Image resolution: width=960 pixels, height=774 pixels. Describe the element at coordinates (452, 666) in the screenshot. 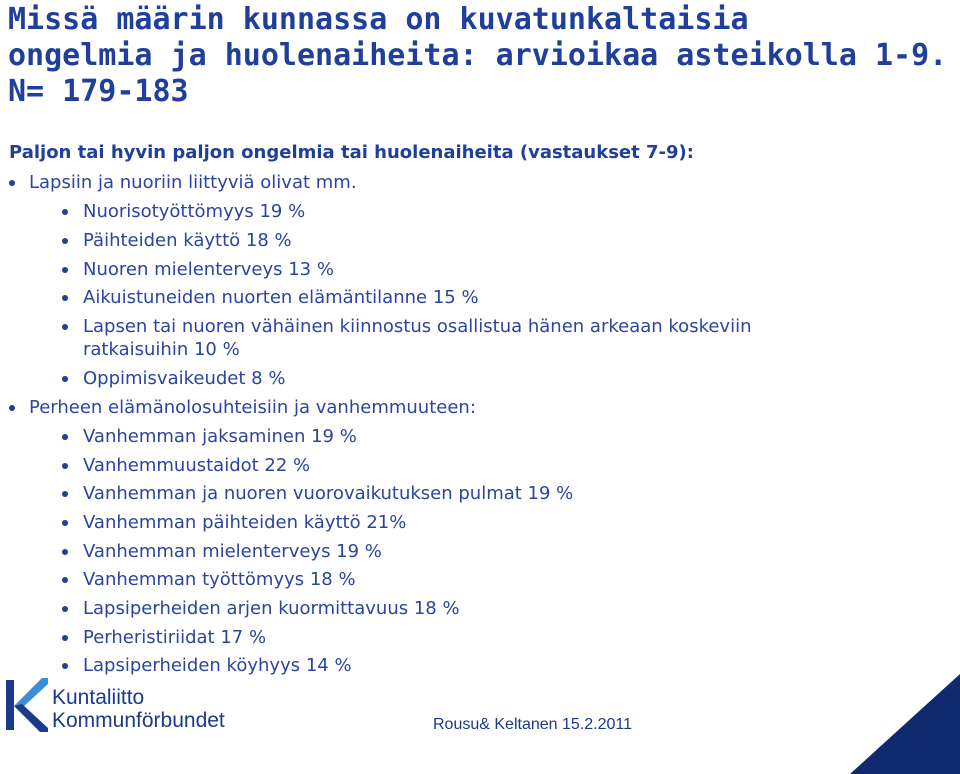

I see `list-item: Lapsiperheiden köyhyys 14 %` at that location.